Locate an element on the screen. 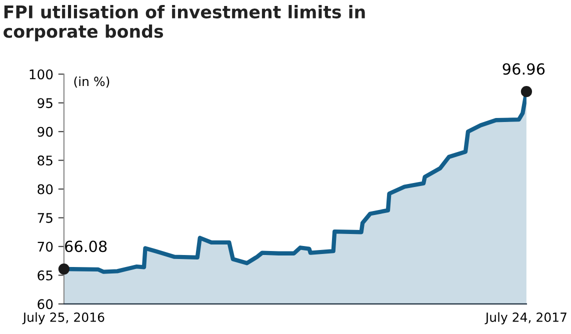 This screenshot has height=334, width=571. annotation: 66.08 is located at coordinates (86, 246).